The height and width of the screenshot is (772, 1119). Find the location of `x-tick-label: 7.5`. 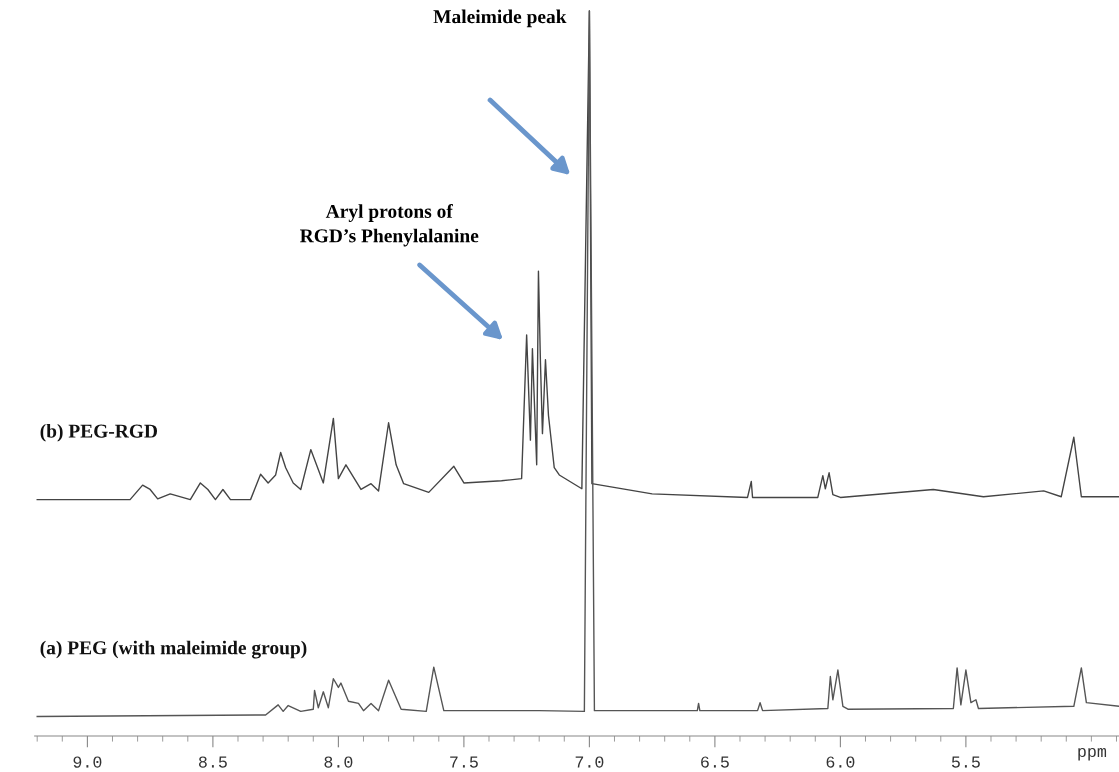

x-tick-label: 7.5 is located at coordinates (464, 762).